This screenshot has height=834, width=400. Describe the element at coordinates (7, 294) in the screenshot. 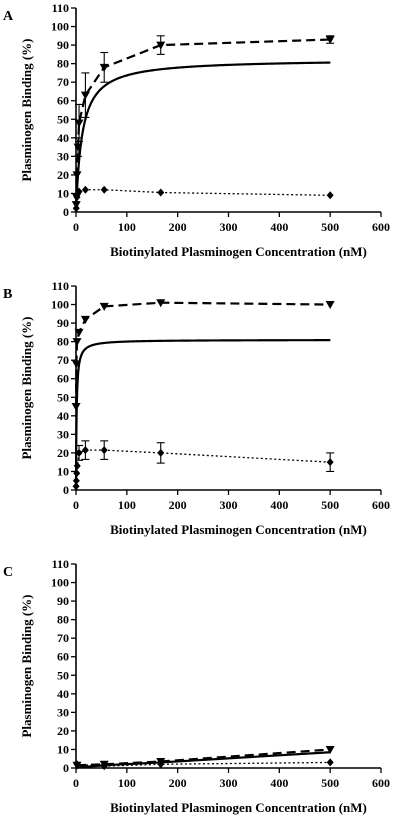

I see `panel-letter: B` at that location.